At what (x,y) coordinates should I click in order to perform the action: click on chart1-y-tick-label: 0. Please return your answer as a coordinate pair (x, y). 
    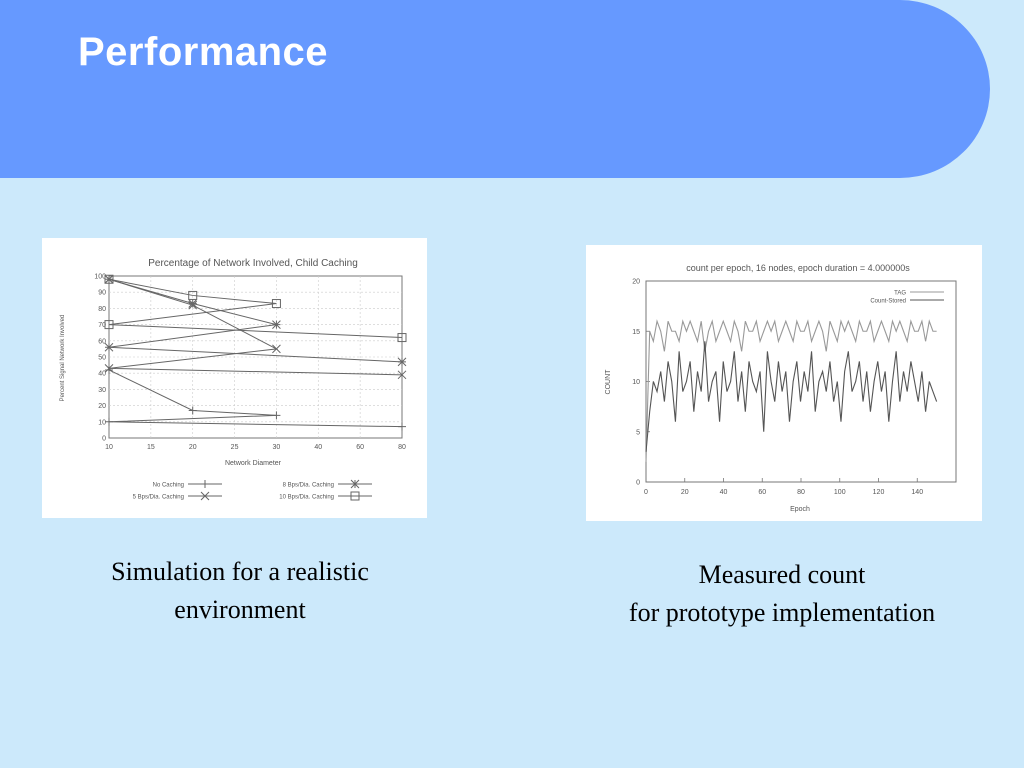
    Looking at the image, I should click on (104, 439).